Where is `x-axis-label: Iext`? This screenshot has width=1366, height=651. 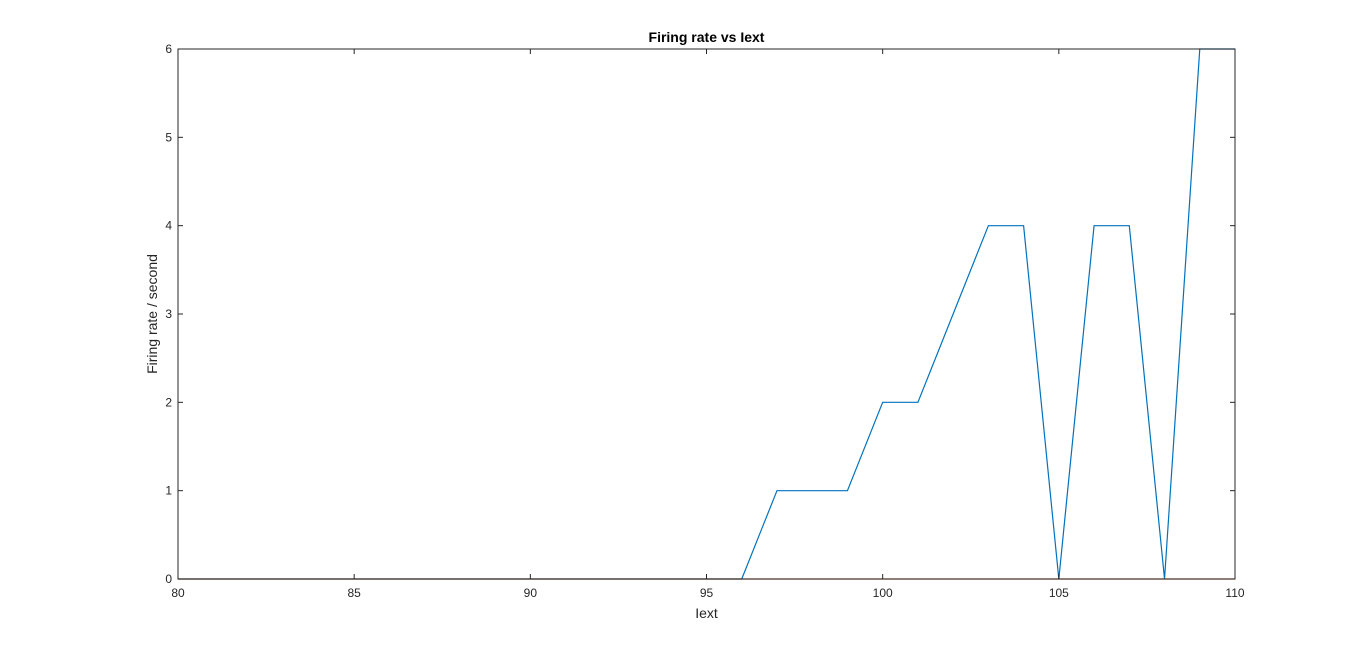 x-axis-label: Iext is located at coordinates (706, 613).